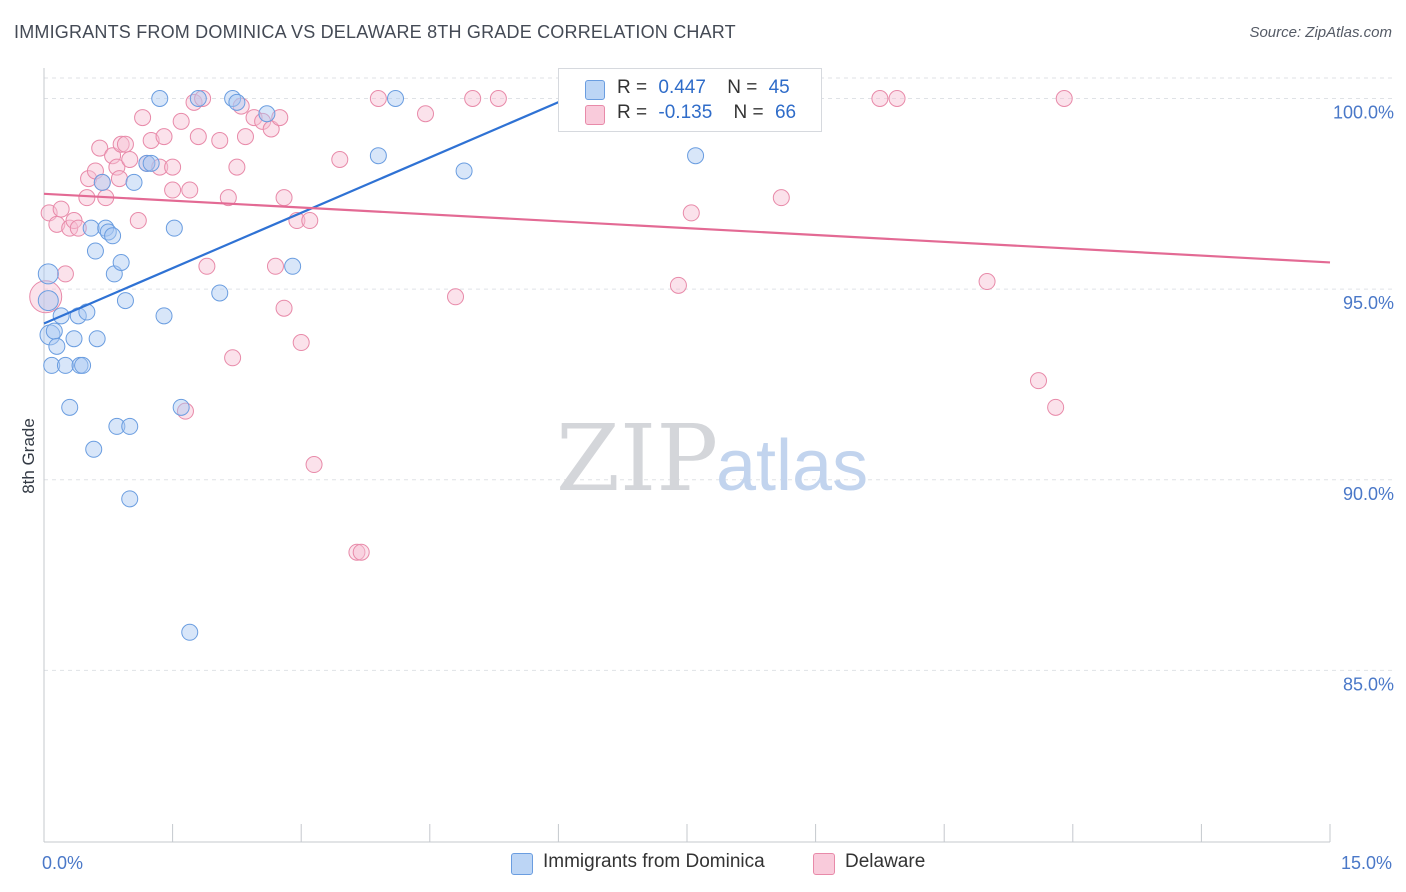 The width and height of the screenshot is (1406, 892). Describe the element at coordinates (595, 90) in the screenshot. I see `legend-swatch-dominica` at that location.